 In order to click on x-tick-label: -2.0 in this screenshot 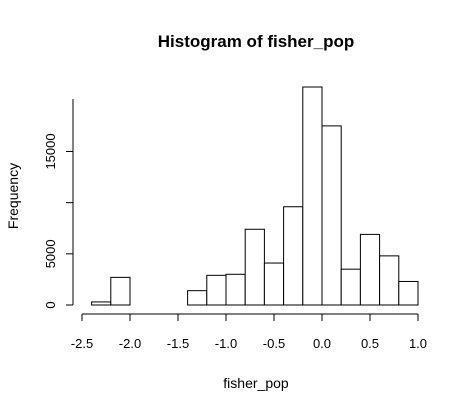, I will do `click(130, 343)`.